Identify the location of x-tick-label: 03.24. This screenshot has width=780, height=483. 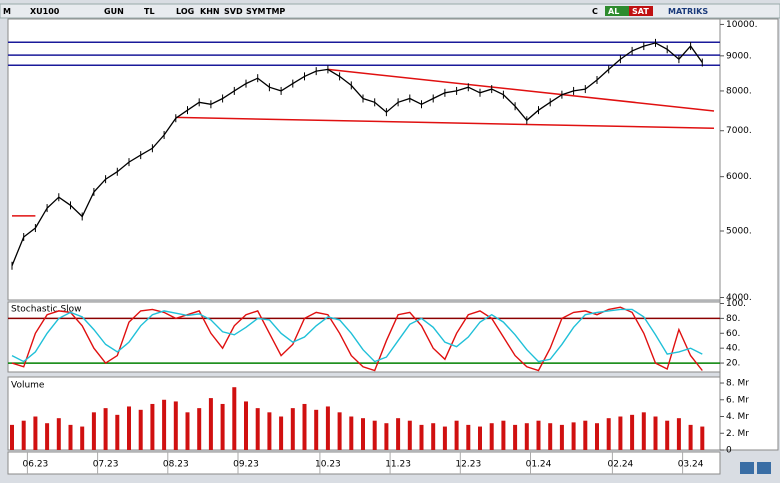
(691, 465).